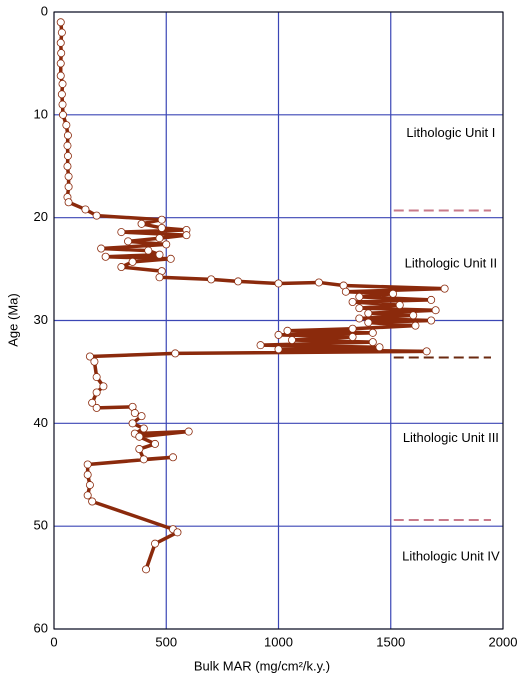 The height and width of the screenshot is (689, 524). Describe the element at coordinates (53, 641) in the screenshot. I see `x-tick-label: 0` at that location.